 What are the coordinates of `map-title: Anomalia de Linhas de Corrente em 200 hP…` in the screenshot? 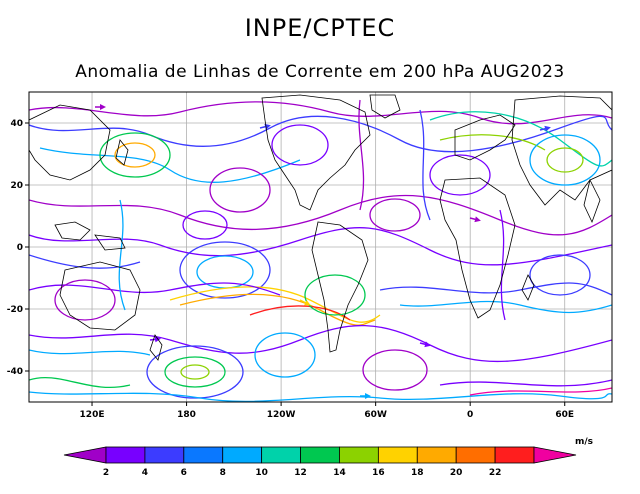 It's located at (320, 72).